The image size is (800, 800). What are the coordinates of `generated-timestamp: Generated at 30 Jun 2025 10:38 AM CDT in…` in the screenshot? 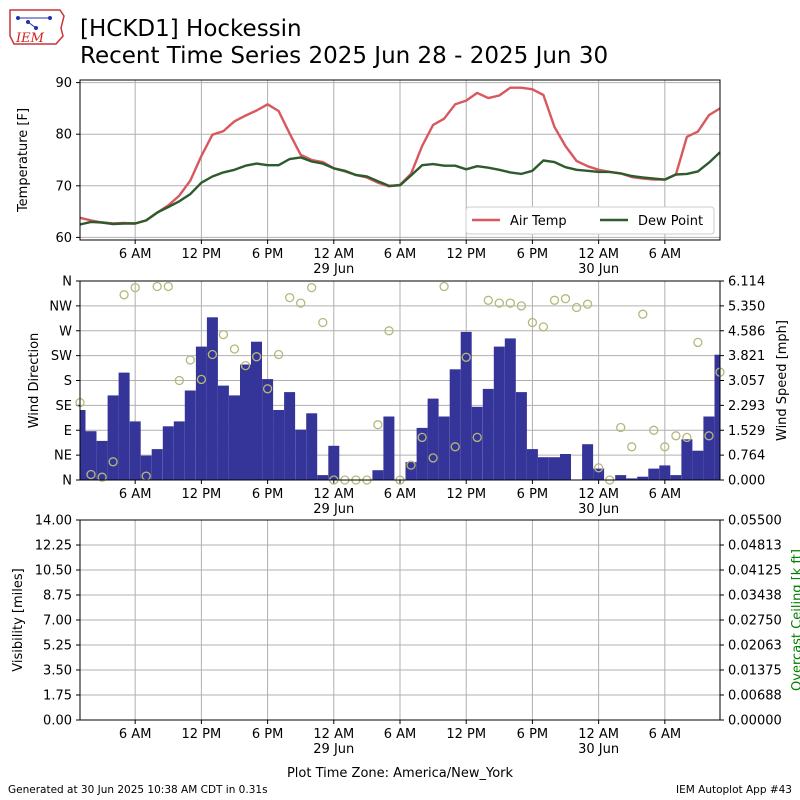 It's located at (138, 790).